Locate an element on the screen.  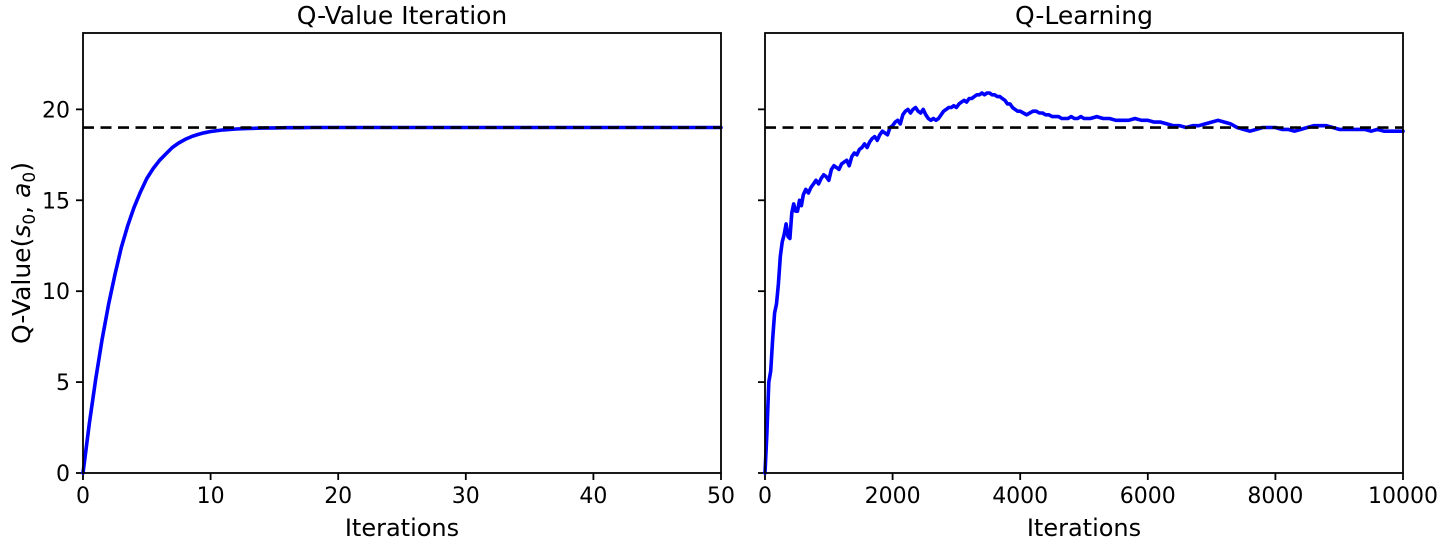
yaxis-label-prefix: Q-Value( is located at coordinates (21, 291).